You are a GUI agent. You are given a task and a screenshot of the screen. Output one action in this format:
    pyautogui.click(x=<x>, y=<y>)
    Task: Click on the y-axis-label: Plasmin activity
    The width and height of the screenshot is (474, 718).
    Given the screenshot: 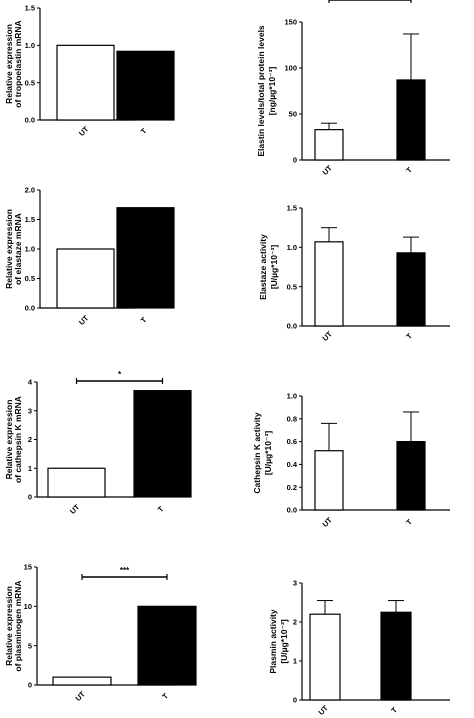 What is the action you would take?
    pyautogui.click(x=273, y=641)
    